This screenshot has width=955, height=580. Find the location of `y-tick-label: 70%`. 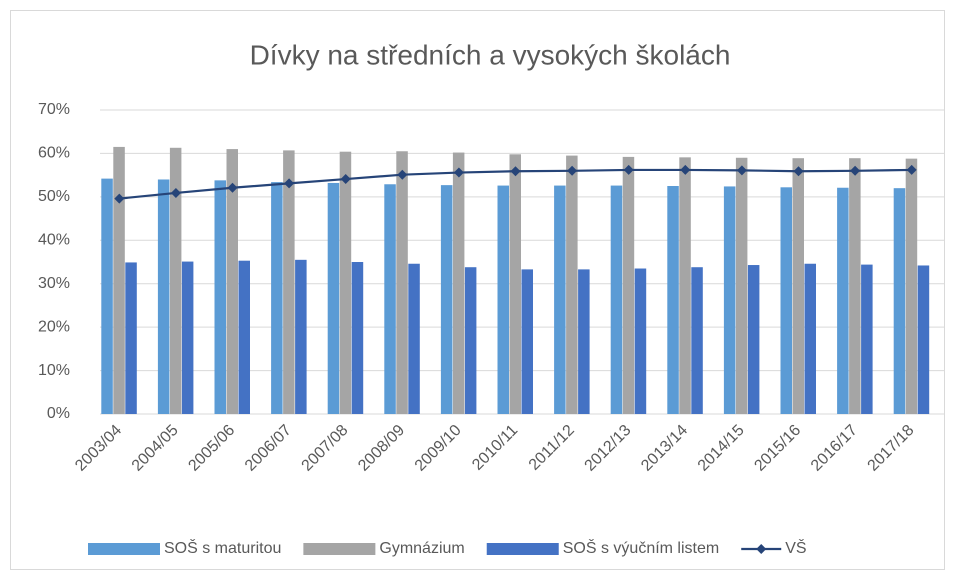

y-tick-label: 70% is located at coordinates (54, 109).